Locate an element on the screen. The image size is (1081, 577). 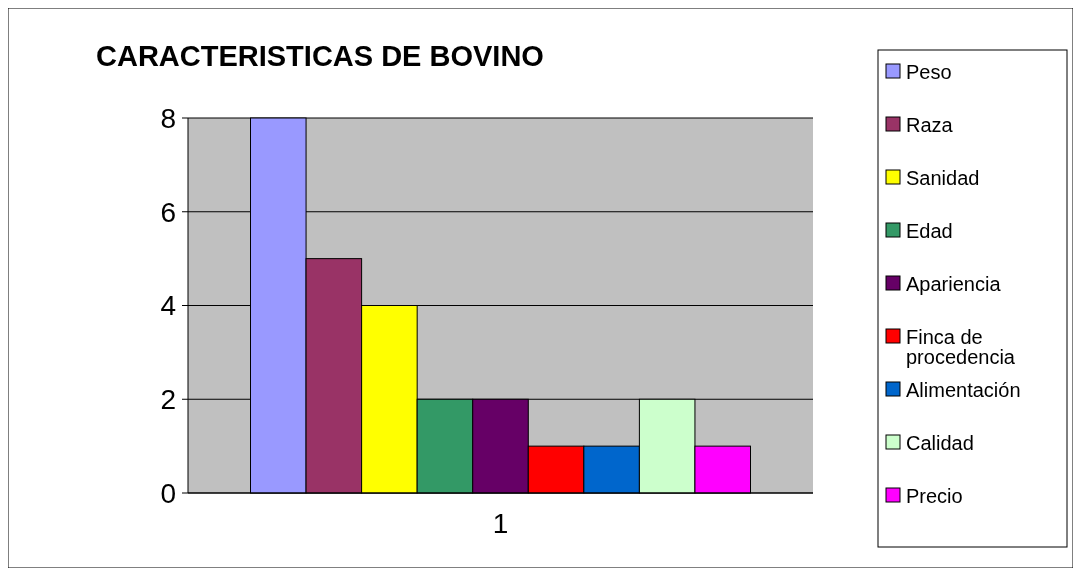
legend-label: Calidad is located at coordinates (940, 443).